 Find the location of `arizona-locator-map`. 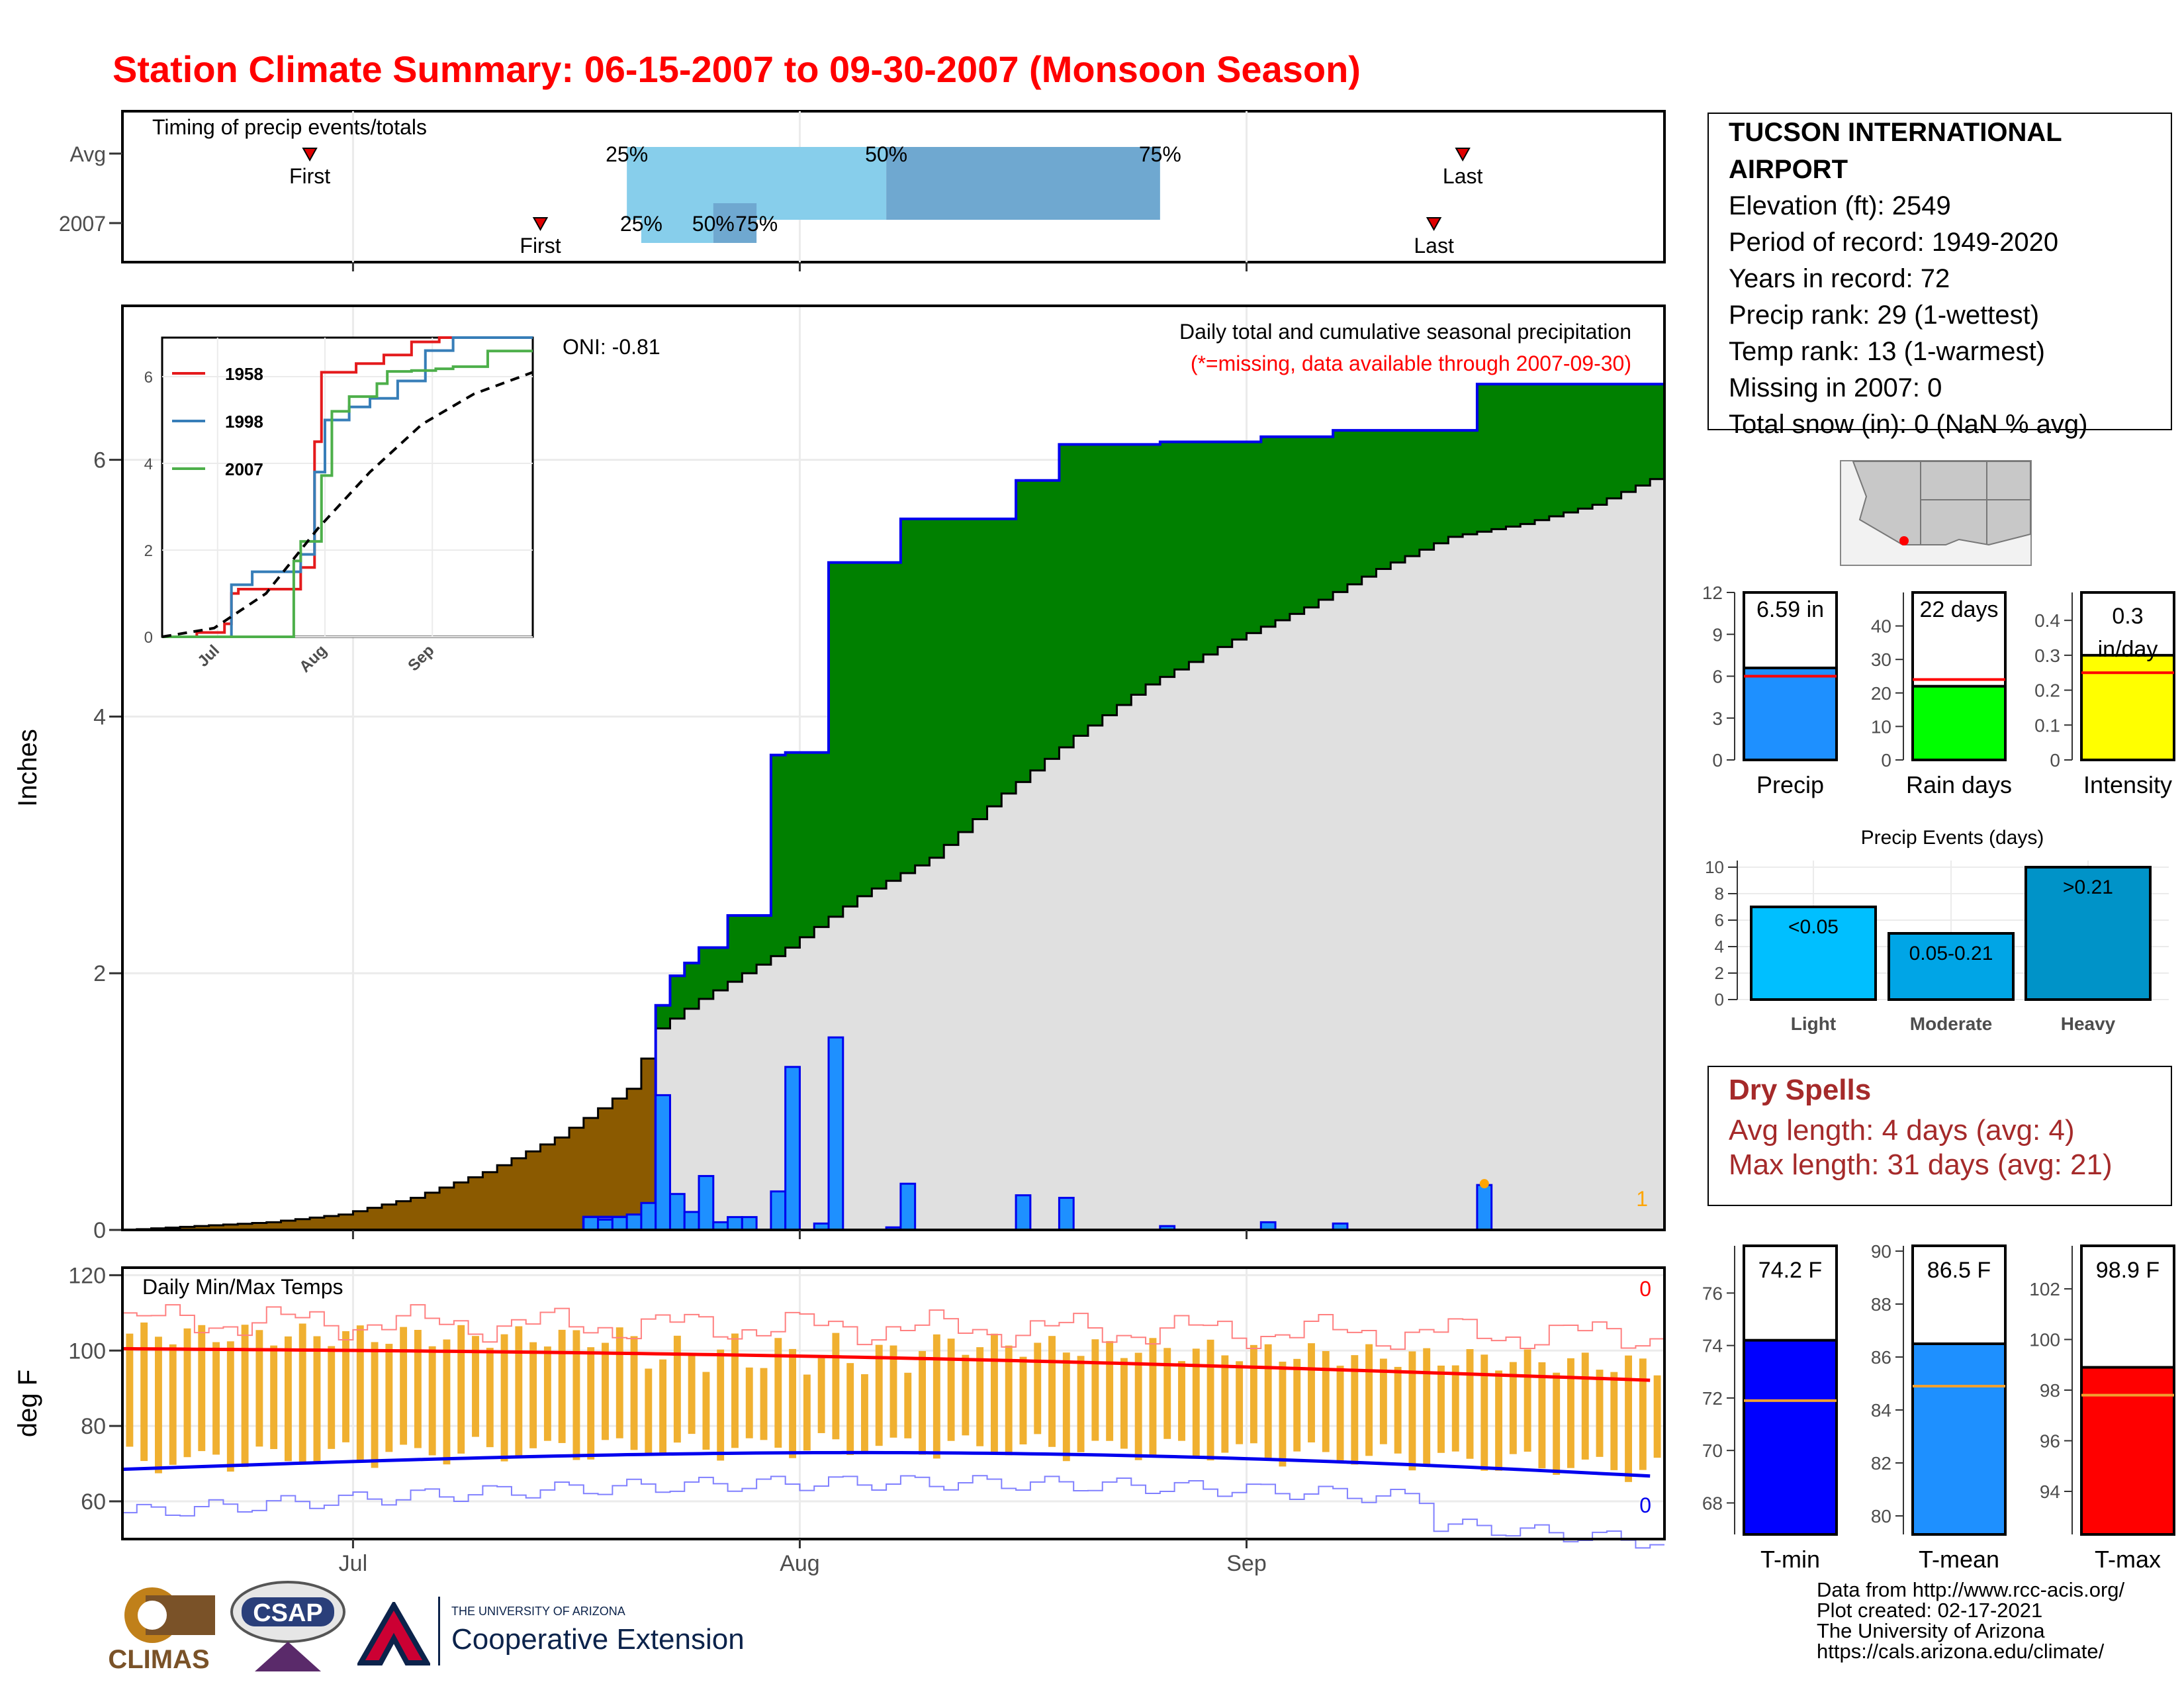

arizona-locator-map is located at coordinates (1936, 513).